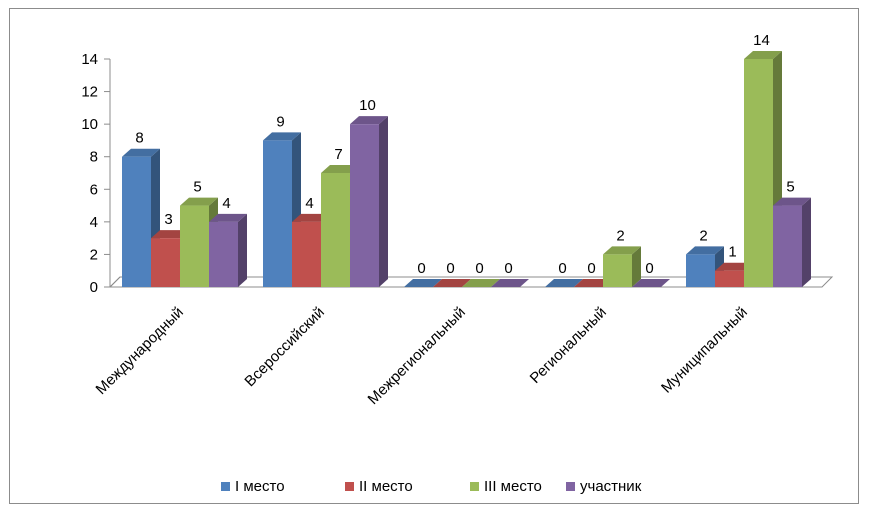  I want to click on data-label: 10, so click(367, 105).